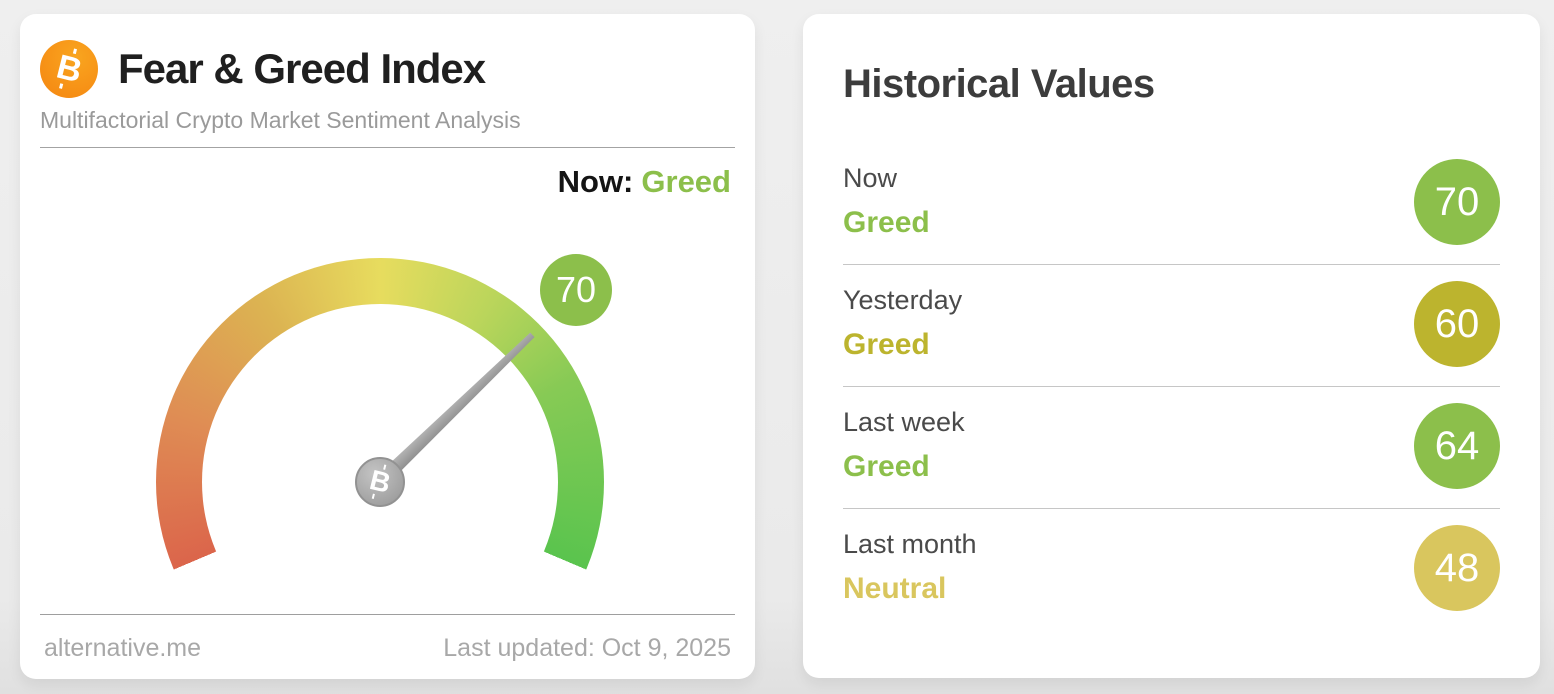  What do you see at coordinates (387, 614) in the screenshot?
I see `footer-divider` at bounding box center [387, 614].